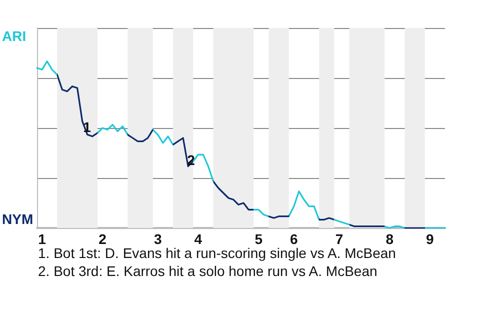 Image resolution: width=480 pixels, height=320 pixels. Describe the element at coordinates (294, 239) in the screenshot. I see `x-tick-label: 6` at that location.